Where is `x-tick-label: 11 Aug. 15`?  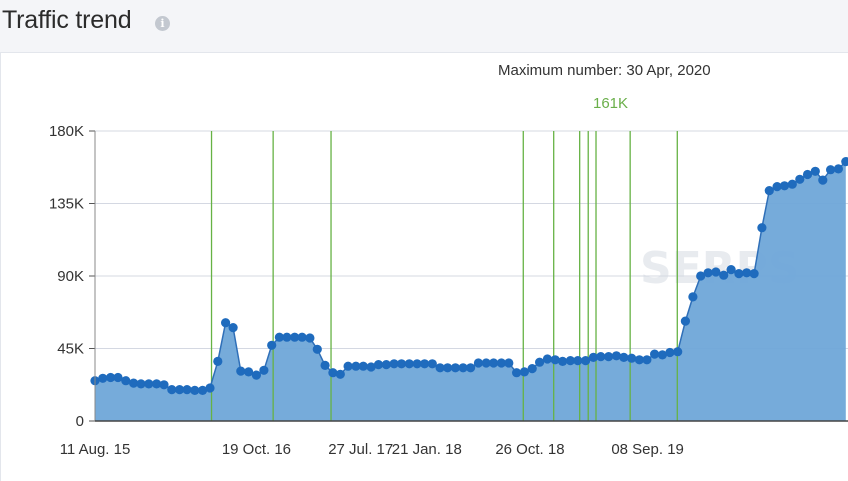
x-tick-label: 11 Aug. 15 is located at coordinates (95, 449).